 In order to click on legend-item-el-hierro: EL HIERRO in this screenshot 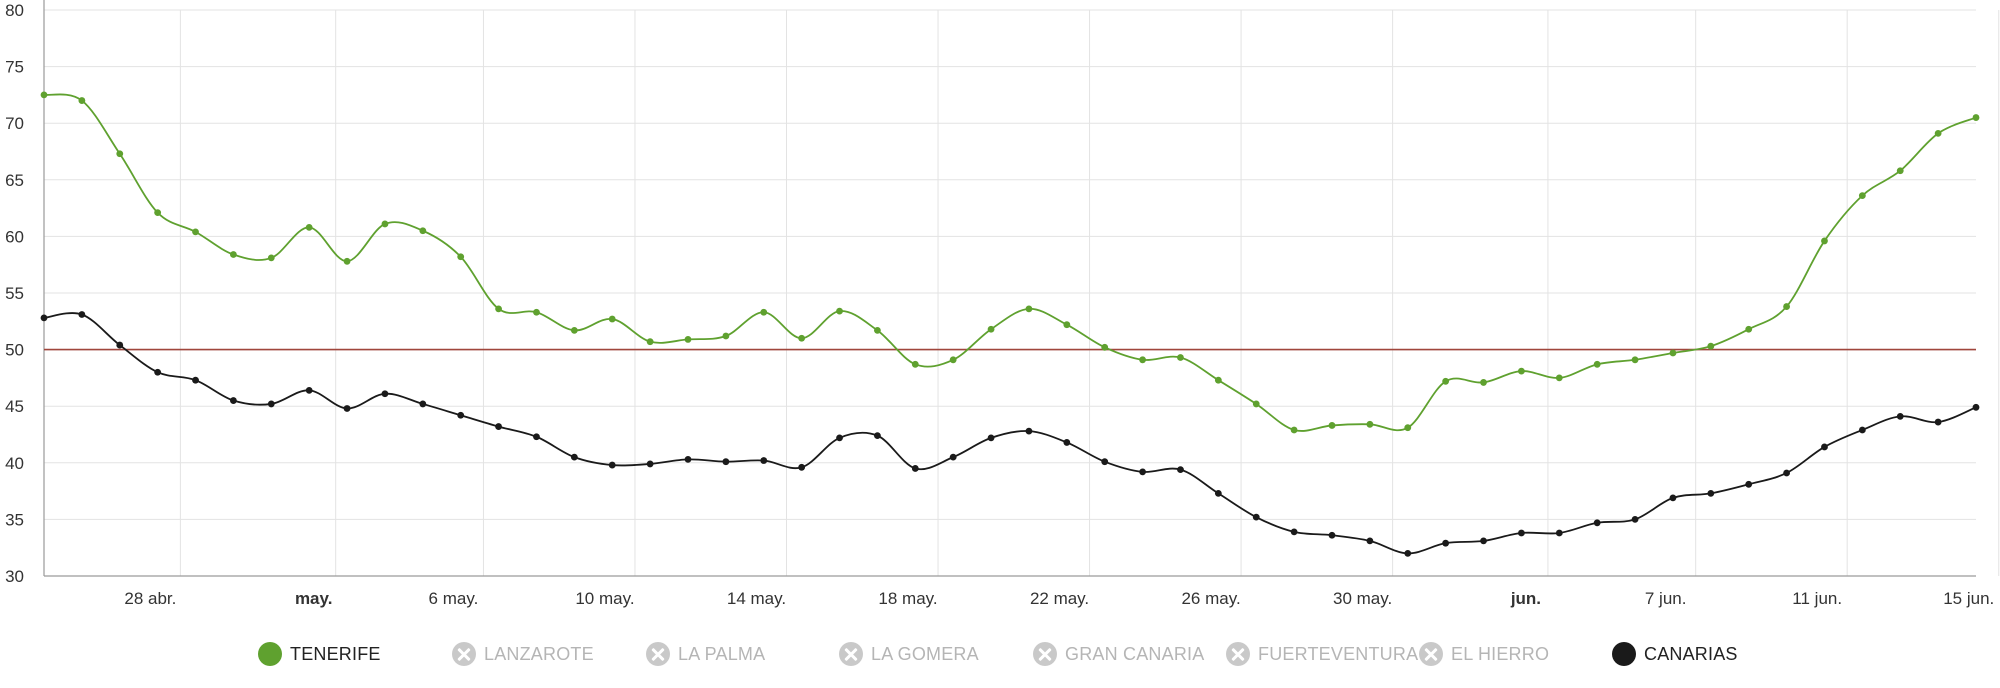, I will do `click(1484, 654)`.